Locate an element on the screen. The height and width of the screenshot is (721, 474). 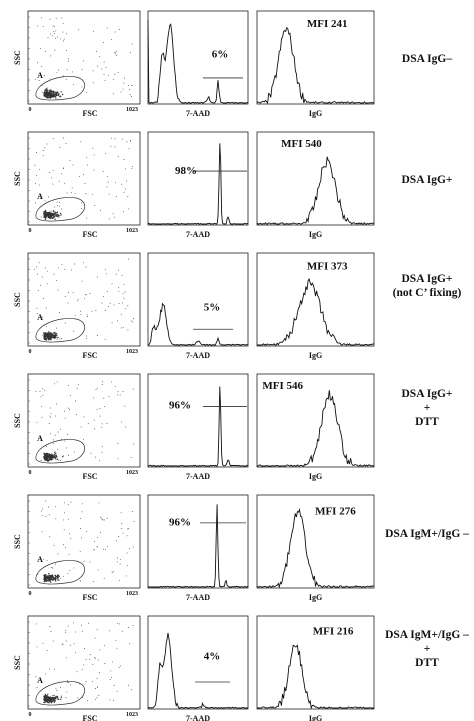
hist-igg-x-label: IgG is located at coordinates (315, 234).